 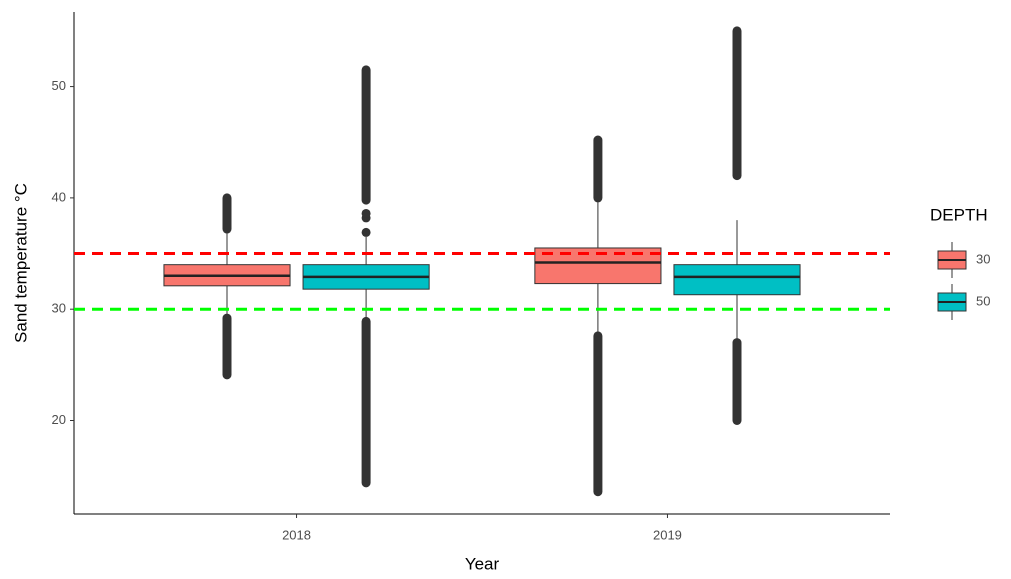 I want to click on y-tick-label: 50, so click(x=59, y=85).